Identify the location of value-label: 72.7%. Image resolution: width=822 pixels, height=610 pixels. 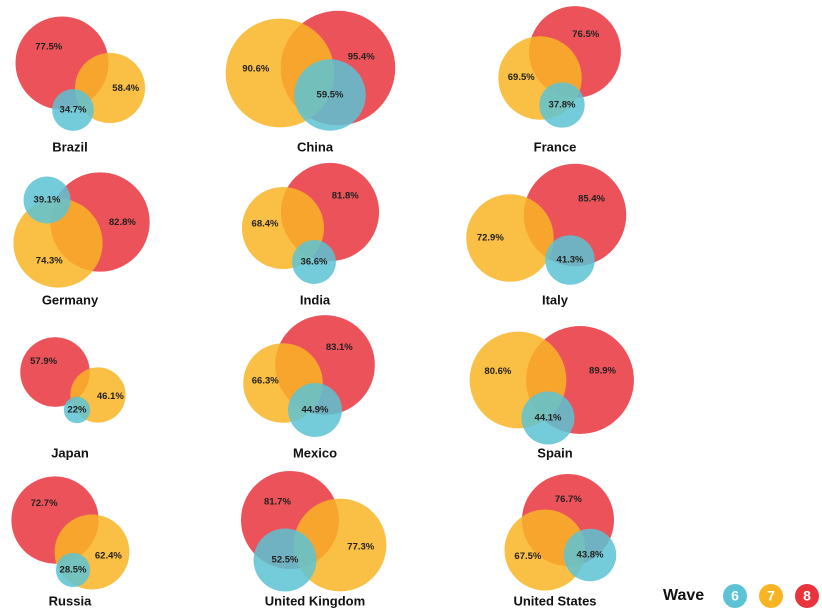
(44, 503).